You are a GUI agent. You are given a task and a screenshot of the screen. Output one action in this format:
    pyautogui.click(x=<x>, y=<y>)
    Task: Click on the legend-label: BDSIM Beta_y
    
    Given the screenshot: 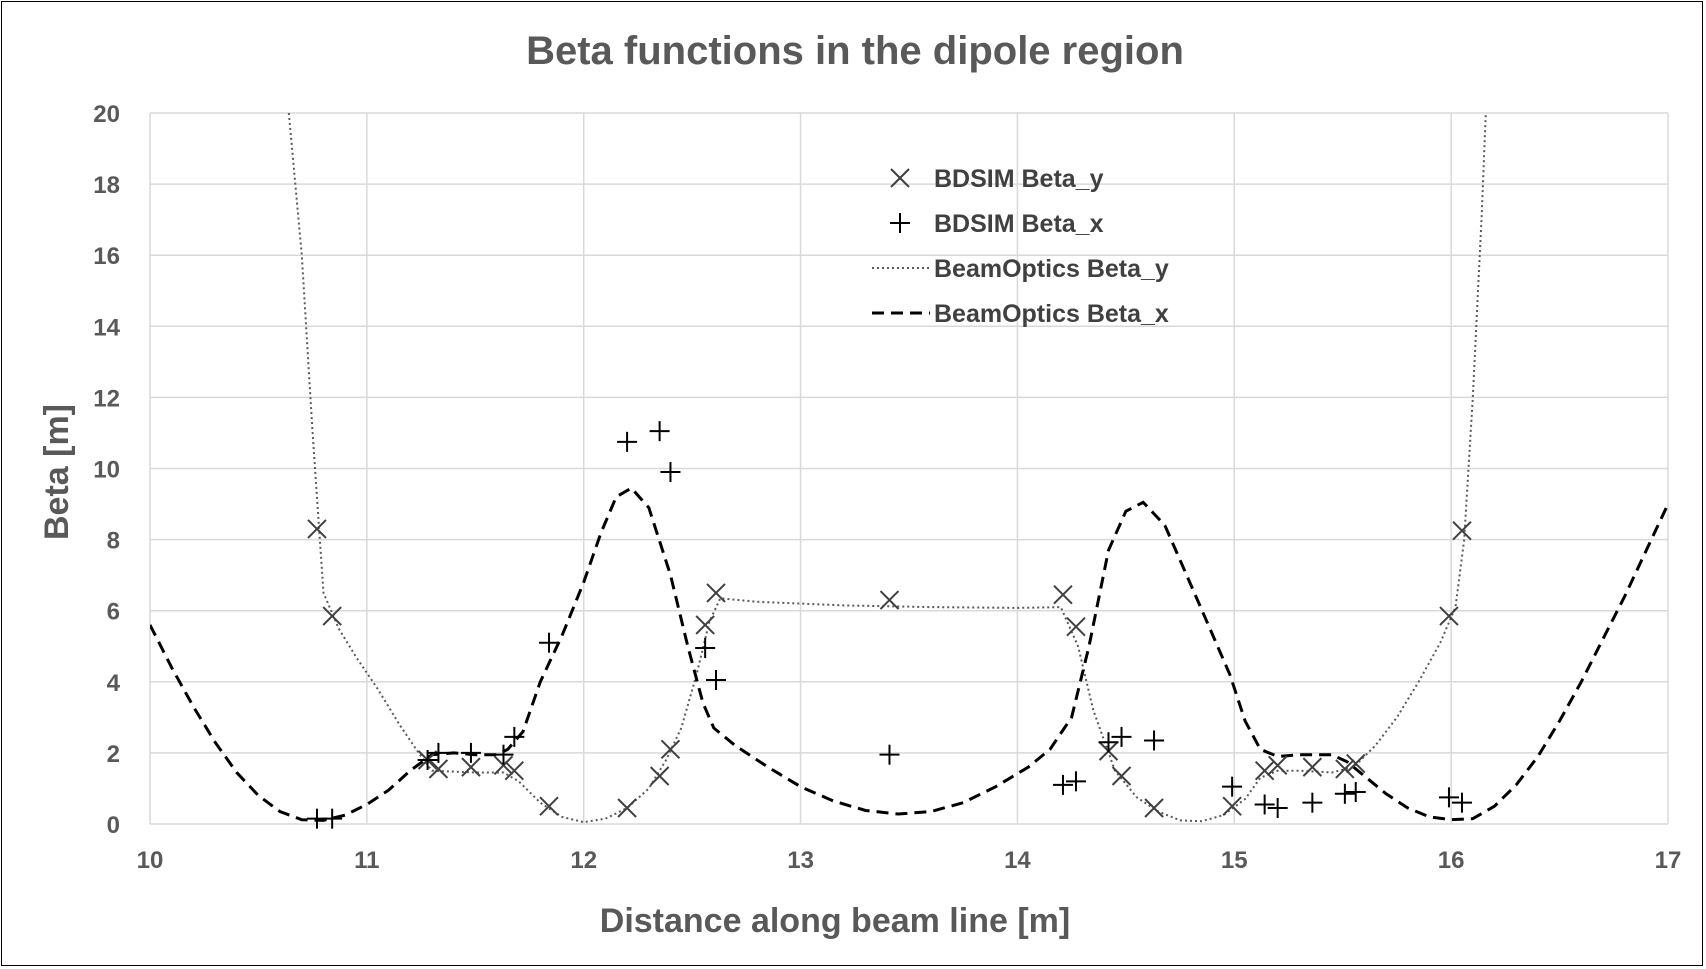 What is the action you would take?
    pyautogui.click(x=1019, y=179)
    